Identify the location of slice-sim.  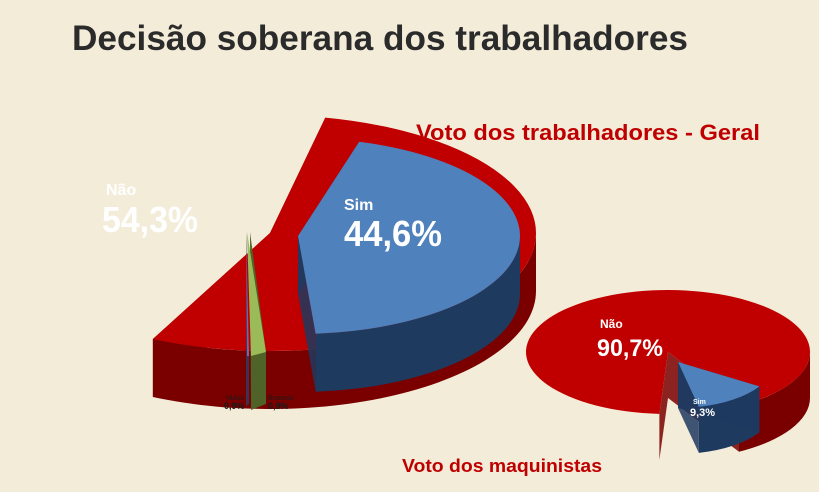
(409, 266).